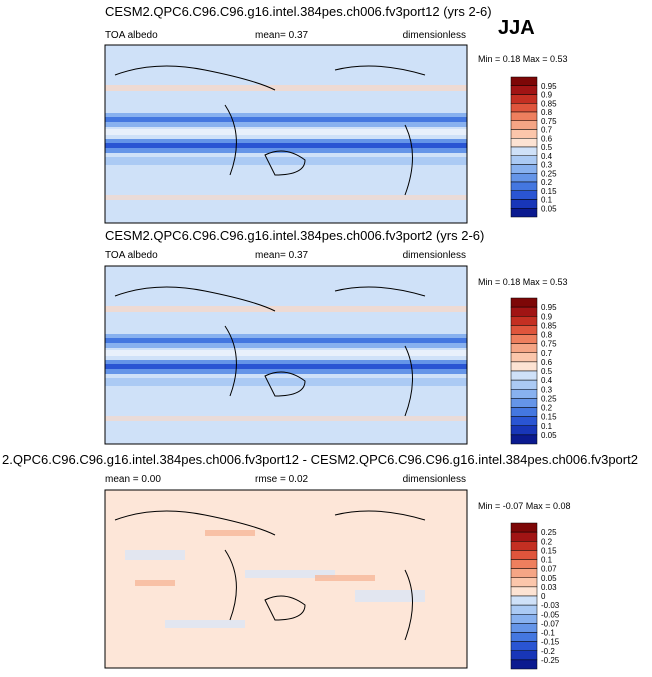  What do you see at coordinates (548, 651) in the screenshot?
I see `colorbar-label: -0.2` at bounding box center [548, 651].